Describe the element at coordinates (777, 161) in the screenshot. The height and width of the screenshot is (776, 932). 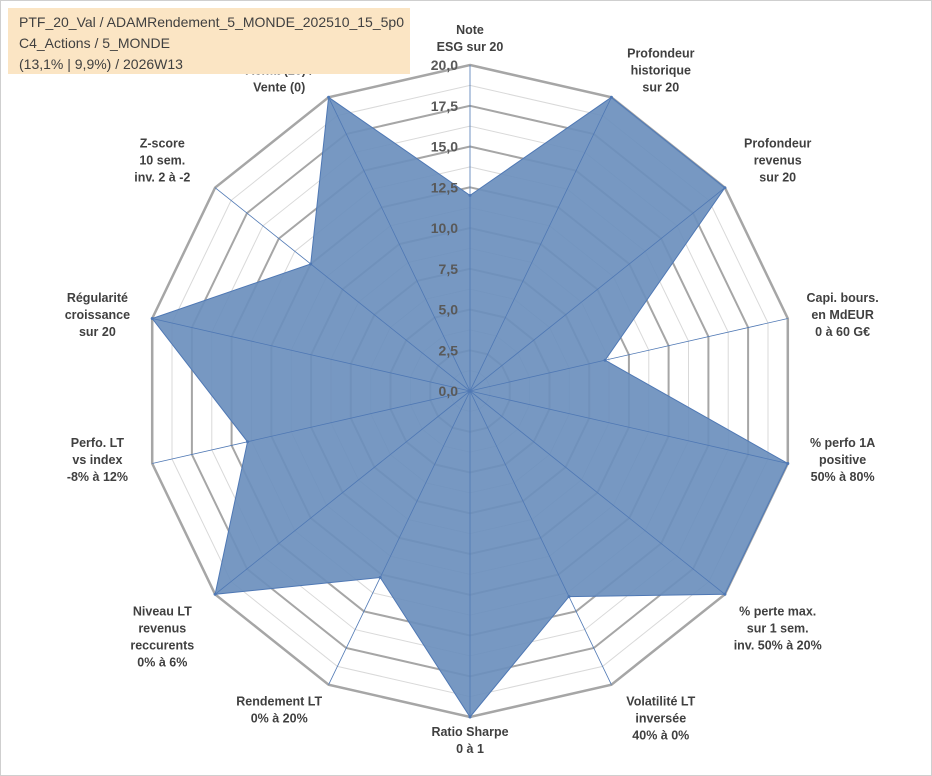
I see `axis-label: Profondeur revenus sur 20` at that location.